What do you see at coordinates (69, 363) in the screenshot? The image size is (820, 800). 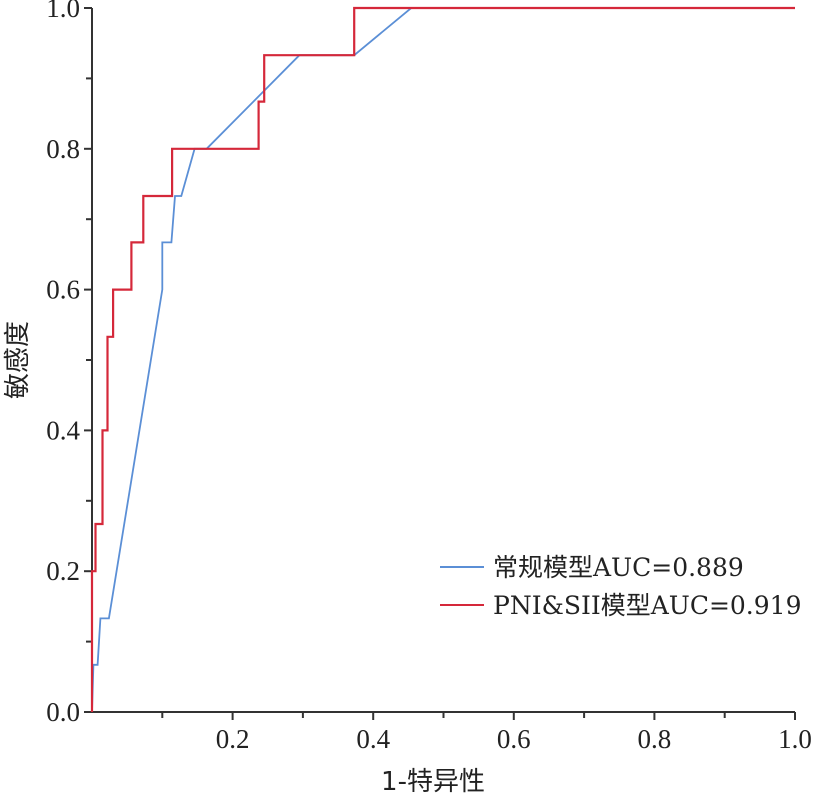 I see `y-ticks: 0.0 0.2 0.4 0.6 0.8 1.0` at bounding box center [69, 363].